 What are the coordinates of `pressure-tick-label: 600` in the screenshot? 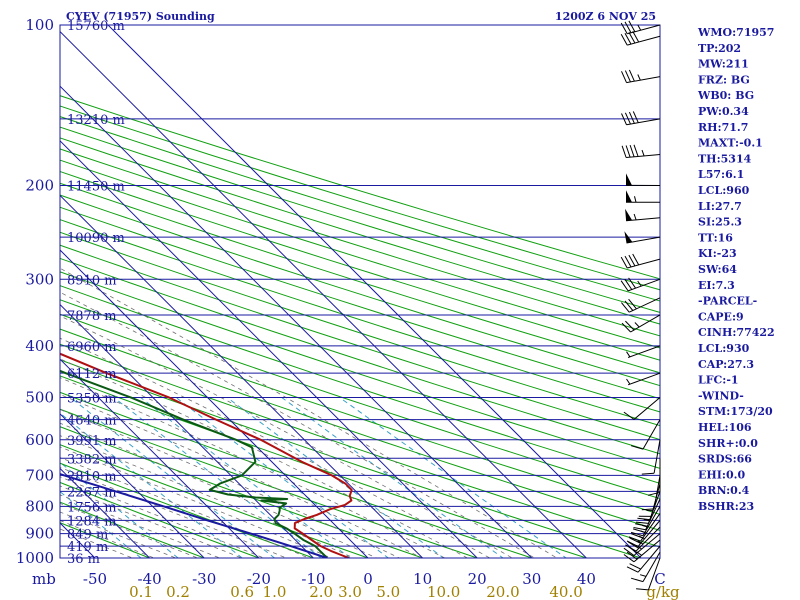 It's located at (39, 440).